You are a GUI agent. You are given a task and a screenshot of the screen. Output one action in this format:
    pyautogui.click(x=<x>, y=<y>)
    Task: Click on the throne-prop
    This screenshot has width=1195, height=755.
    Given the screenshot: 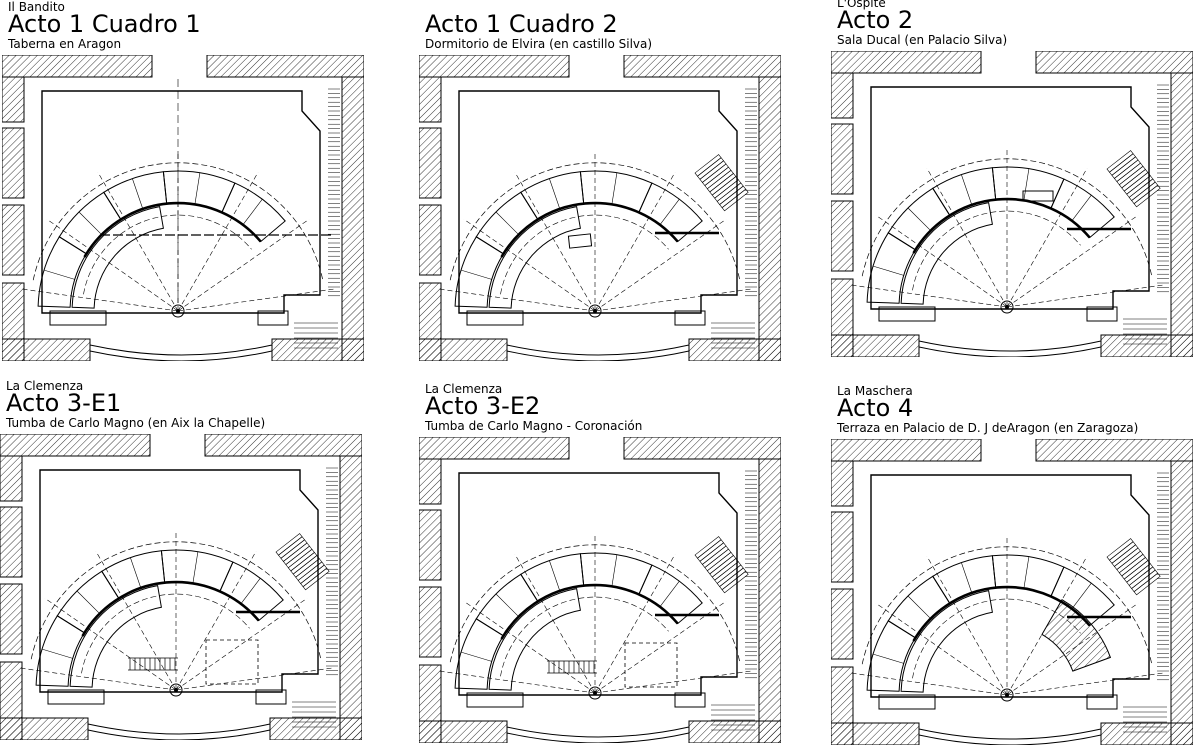 What is the action you would take?
    pyautogui.click(x=1038, y=196)
    